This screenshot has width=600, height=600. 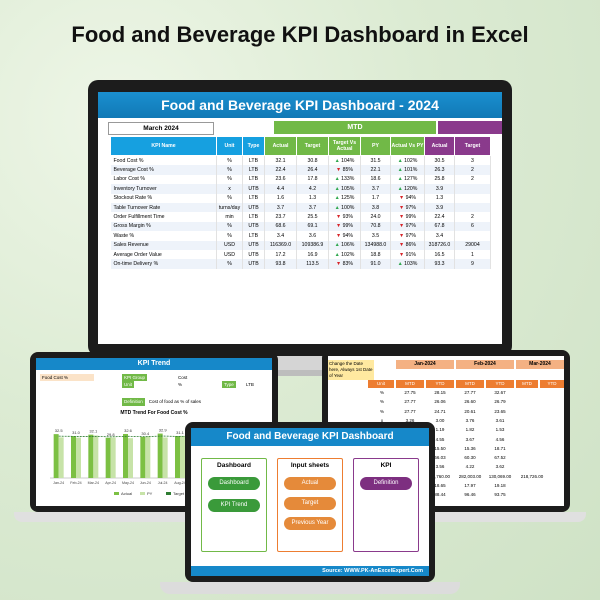 I want to click on cell-actual: 17.2, so click(x=280, y=254).